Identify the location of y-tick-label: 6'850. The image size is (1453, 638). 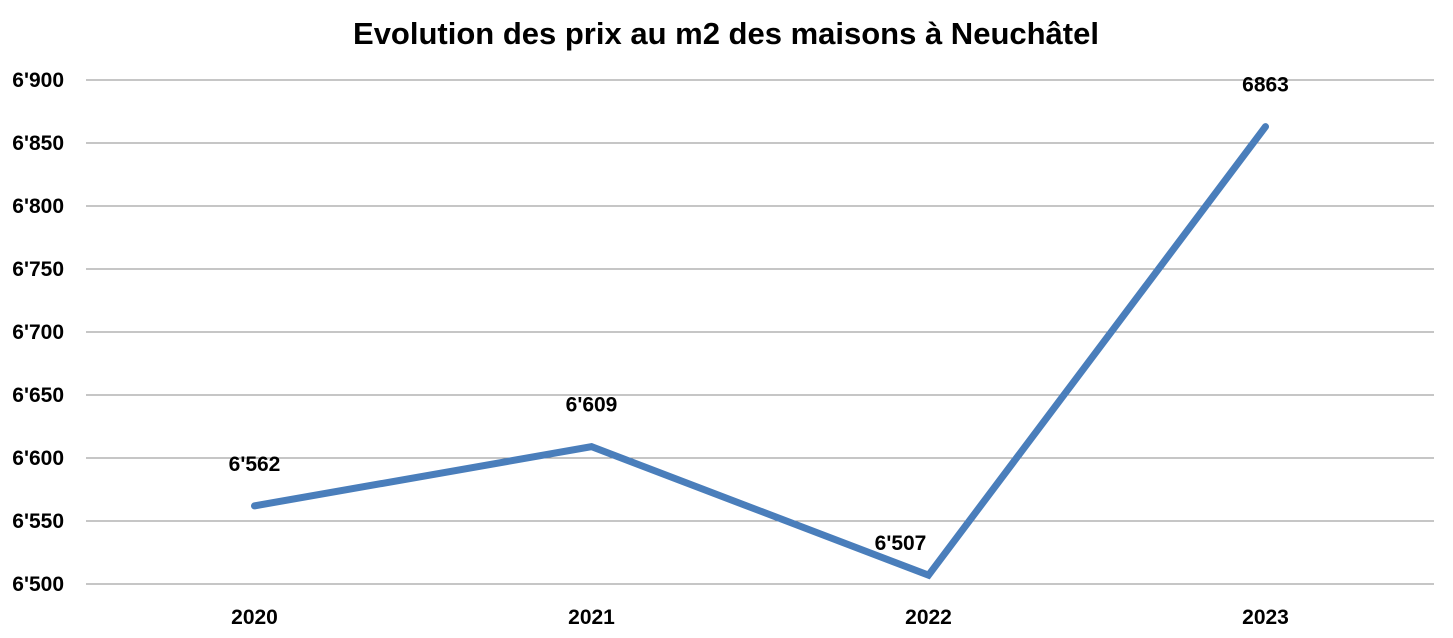
(38, 143).